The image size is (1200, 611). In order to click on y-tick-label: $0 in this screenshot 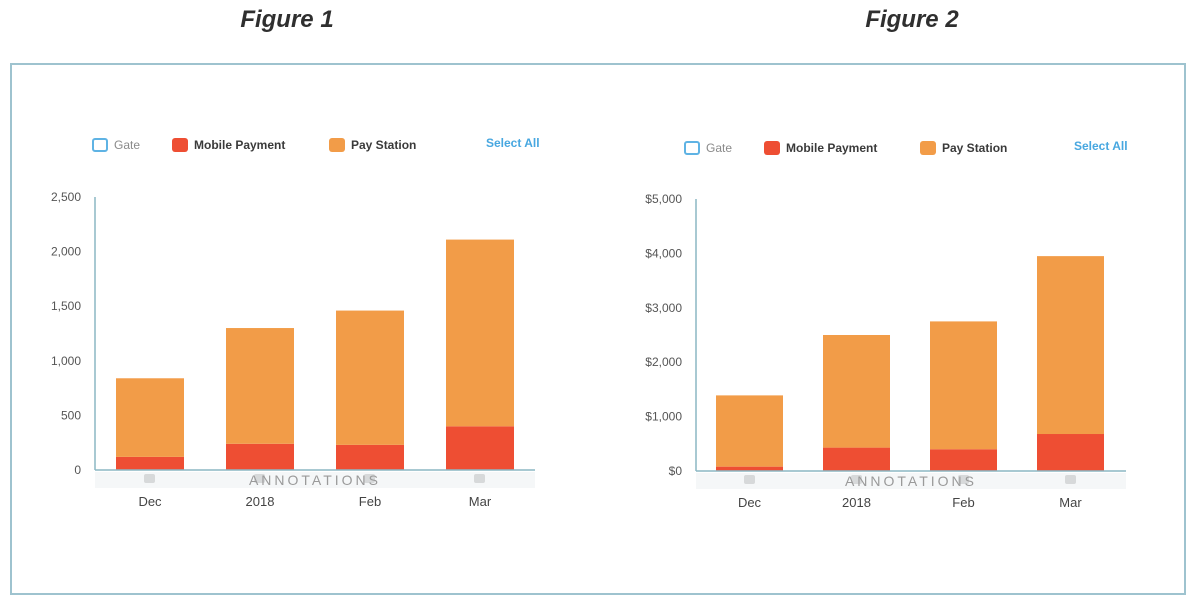, I will do `click(676, 471)`.